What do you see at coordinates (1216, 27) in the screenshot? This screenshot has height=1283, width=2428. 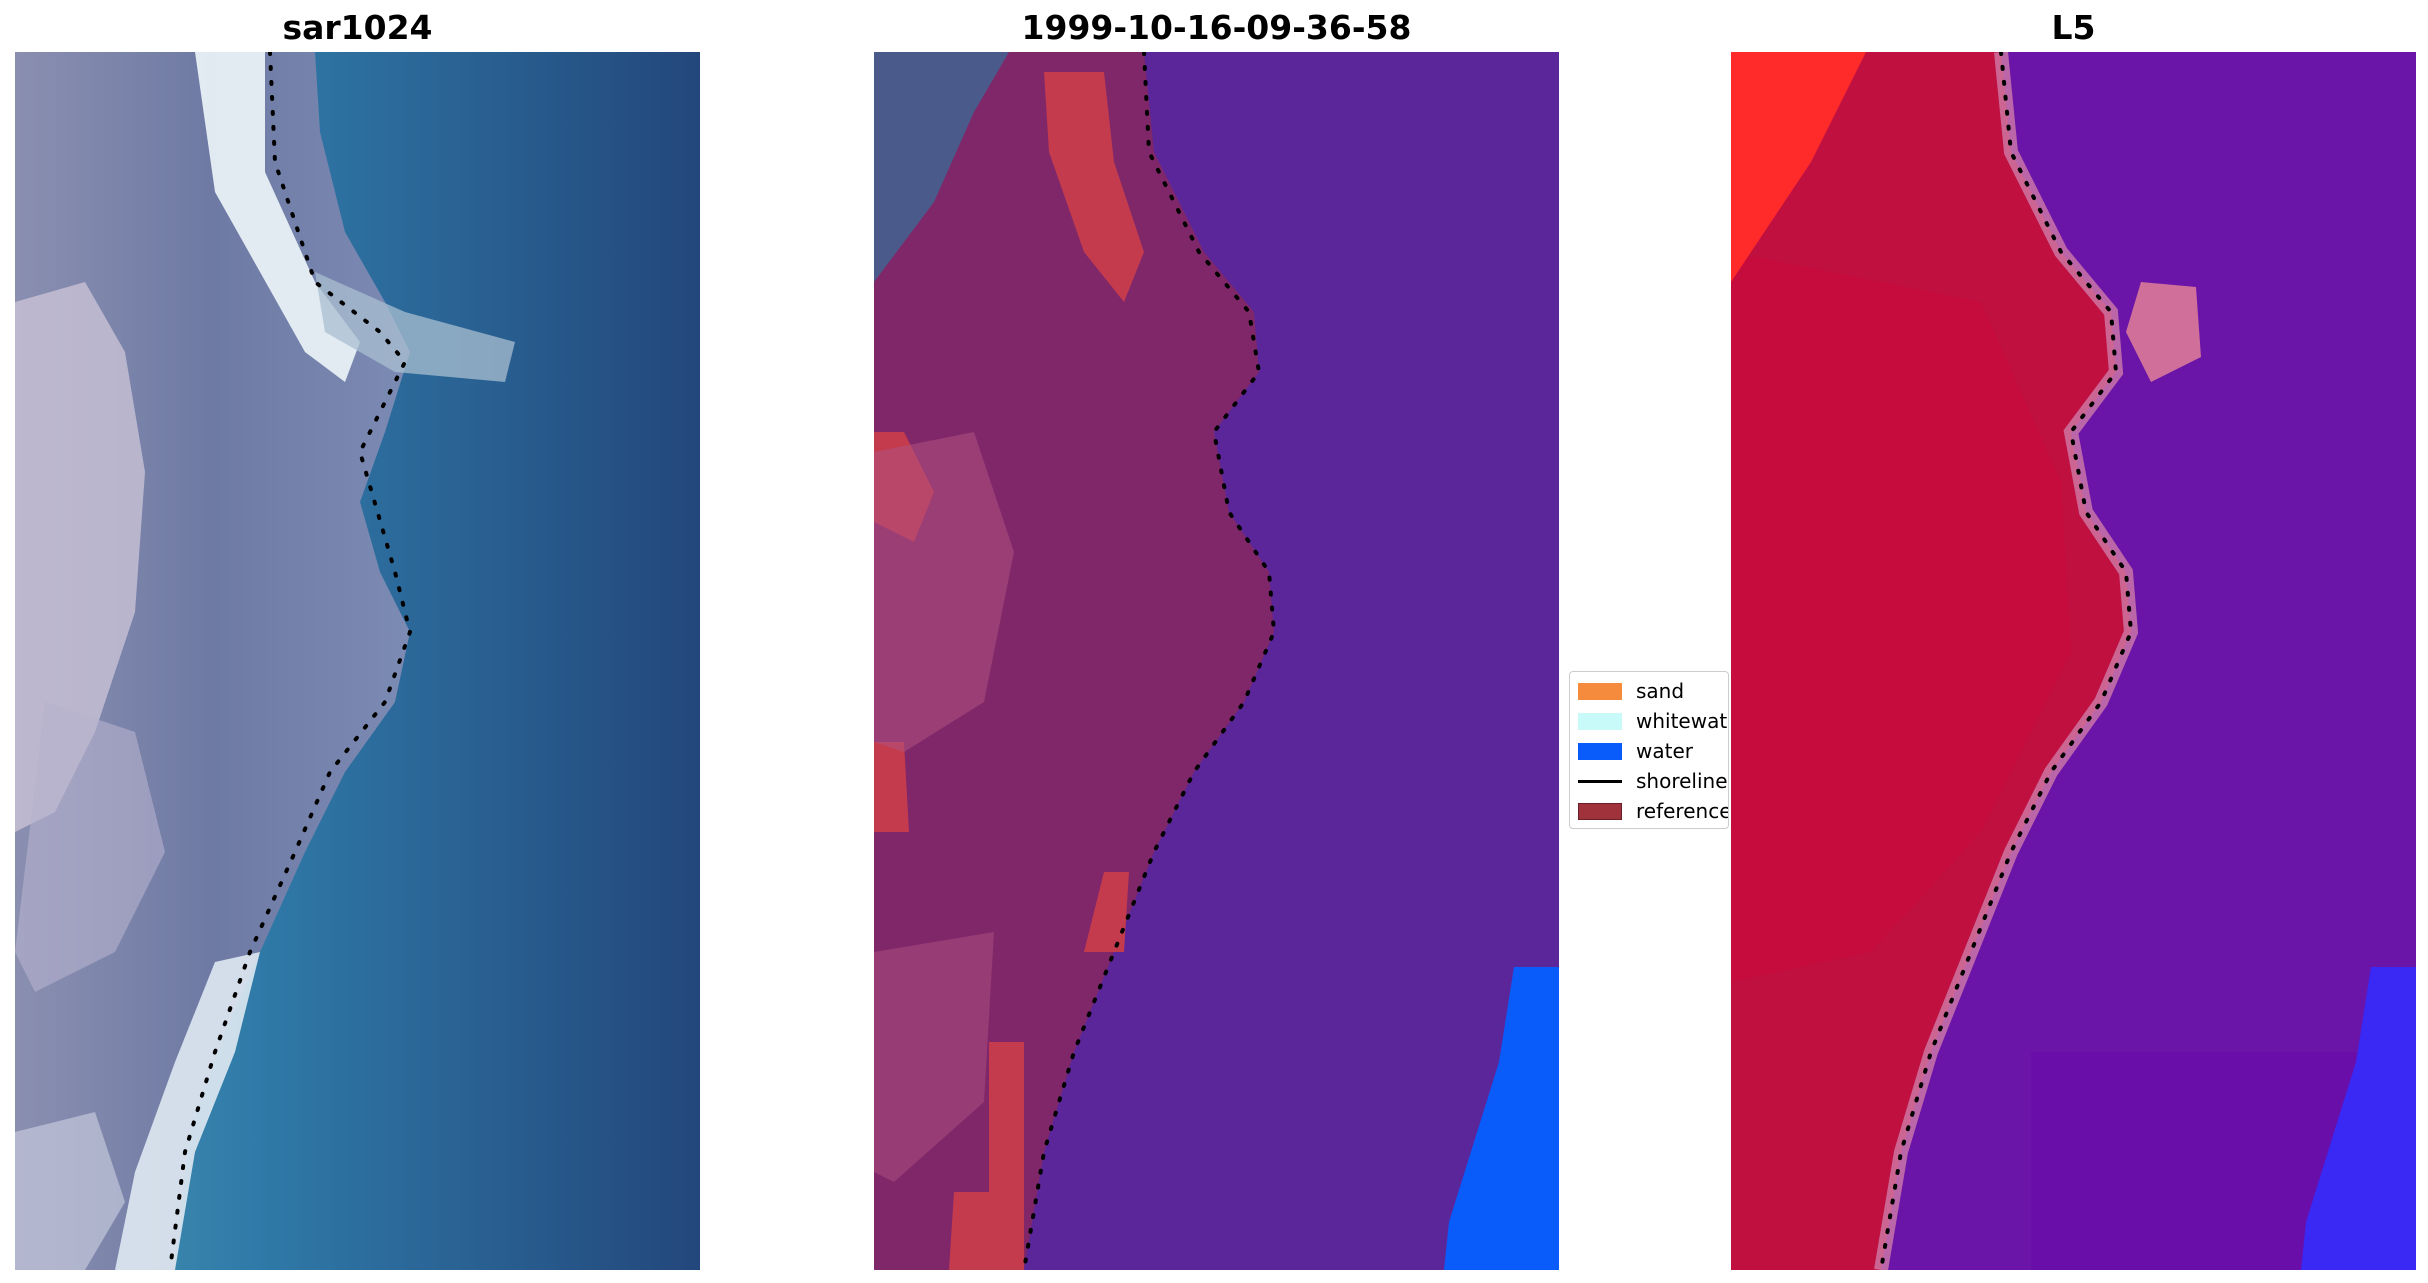 I see `panel-title-classification: 1999-10-16-09-36-58` at bounding box center [1216, 27].